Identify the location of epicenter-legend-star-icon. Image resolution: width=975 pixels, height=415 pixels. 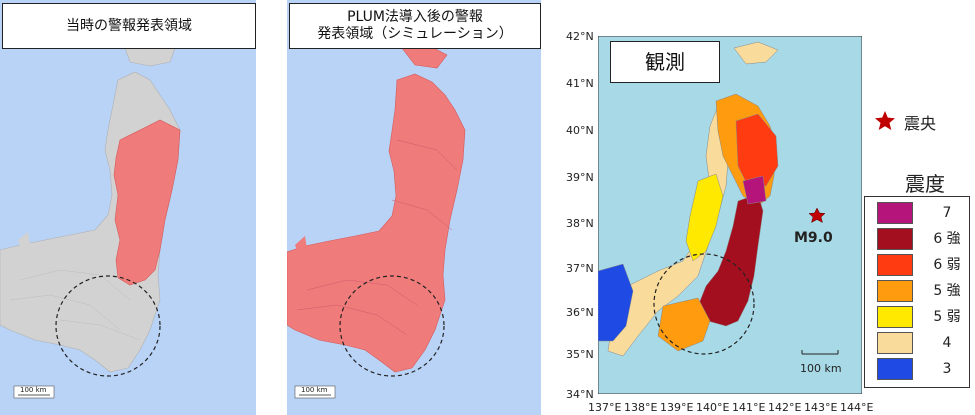
(885, 120).